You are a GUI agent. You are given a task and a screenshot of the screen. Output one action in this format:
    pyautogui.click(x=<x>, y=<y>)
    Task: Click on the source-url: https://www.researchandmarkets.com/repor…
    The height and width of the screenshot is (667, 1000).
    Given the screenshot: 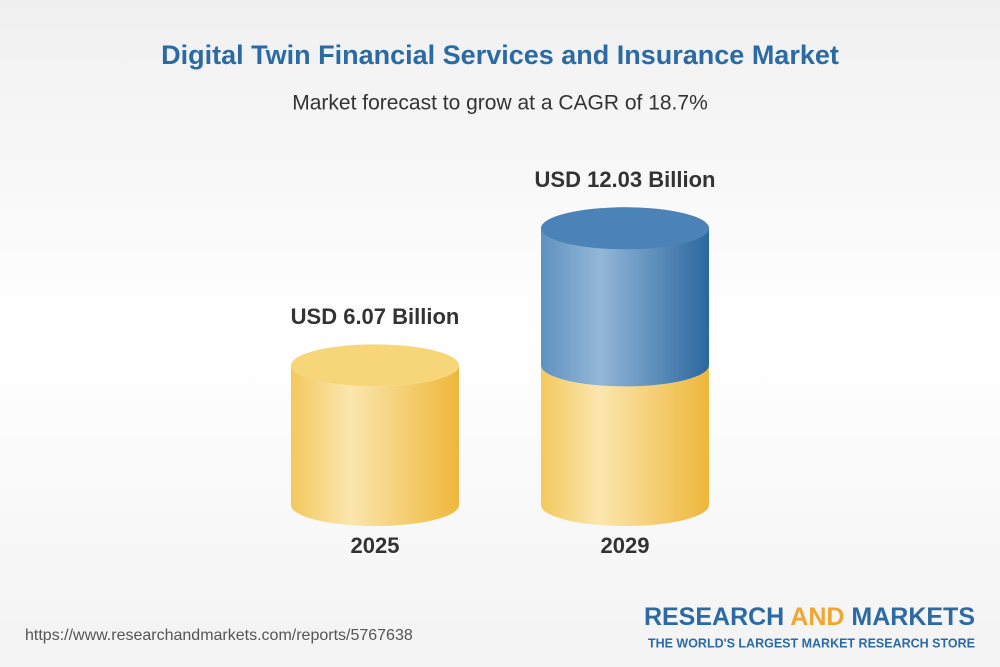 What is the action you would take?
    pyautogui.click(x=219, y=635)
    